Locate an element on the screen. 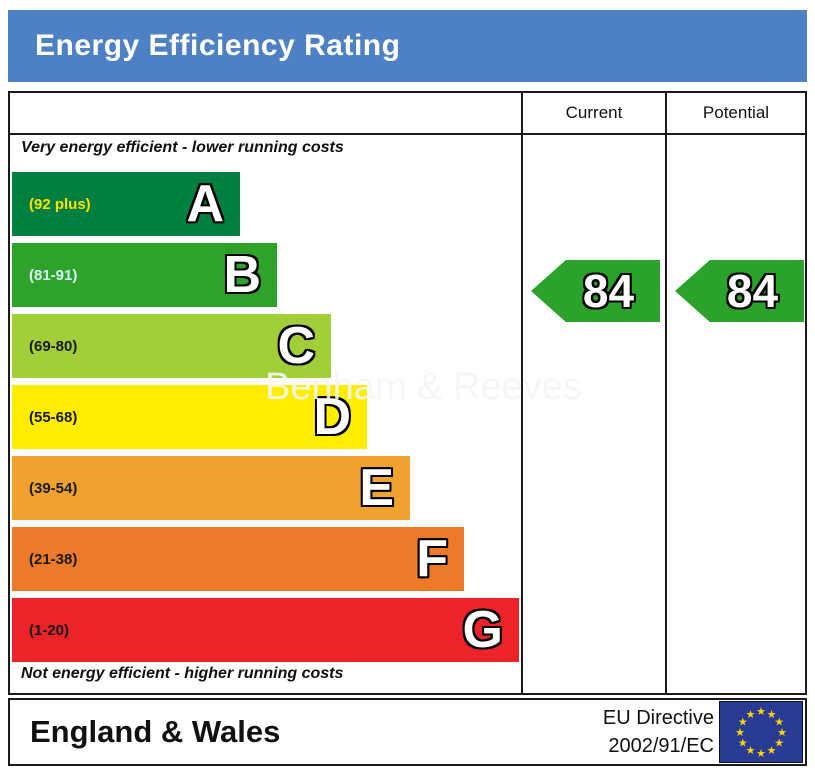 The height and width of the screenshot is (773, 815). band-letter: B is located at coordinates (242, 275).